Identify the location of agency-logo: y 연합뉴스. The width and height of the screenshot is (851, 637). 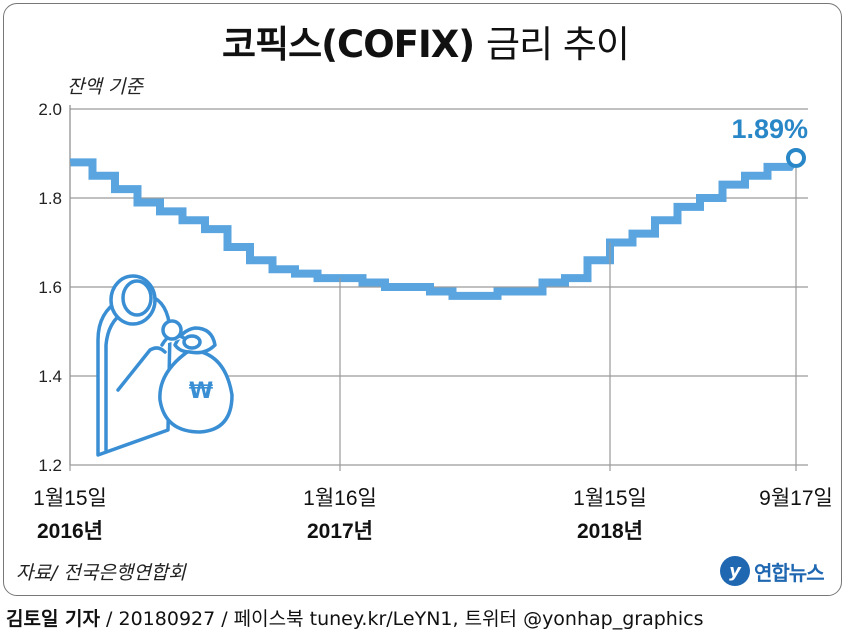
(772, 571).